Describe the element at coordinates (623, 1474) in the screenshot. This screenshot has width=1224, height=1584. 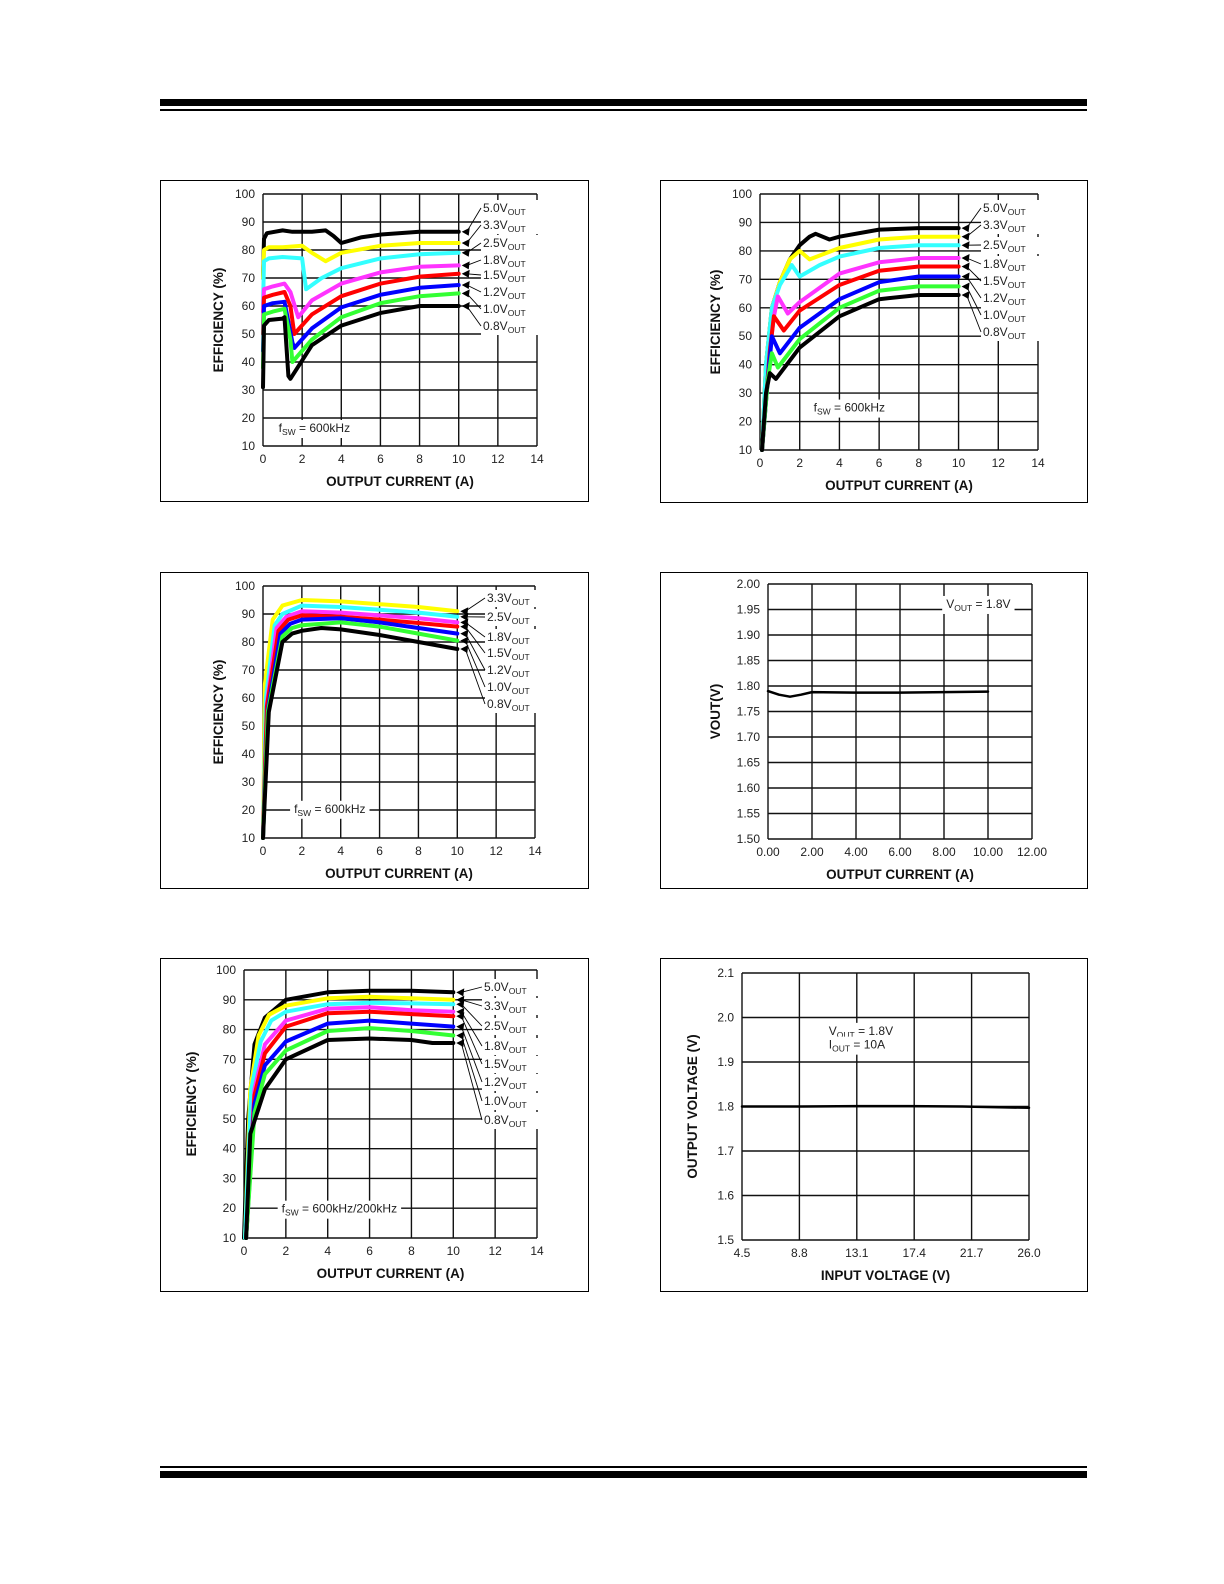
I see `footer-rule-thick` at that location.